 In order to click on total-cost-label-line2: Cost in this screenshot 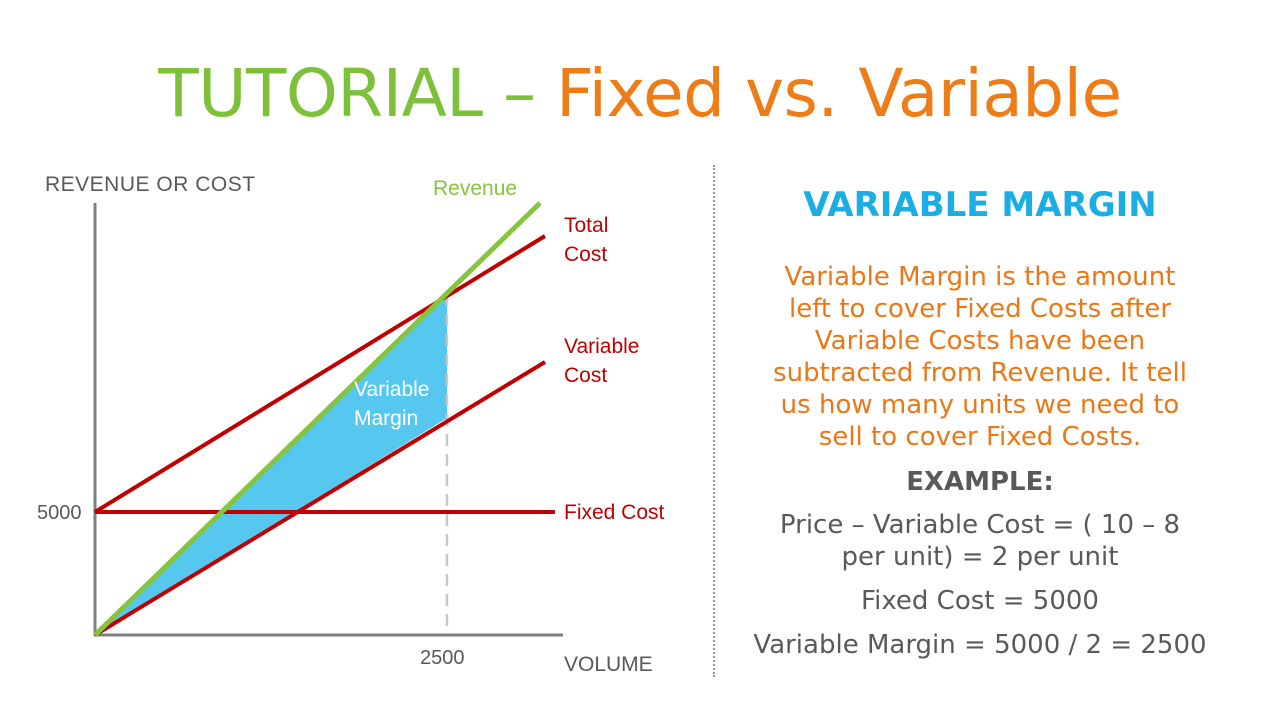, I will do `click(585, 254)`.